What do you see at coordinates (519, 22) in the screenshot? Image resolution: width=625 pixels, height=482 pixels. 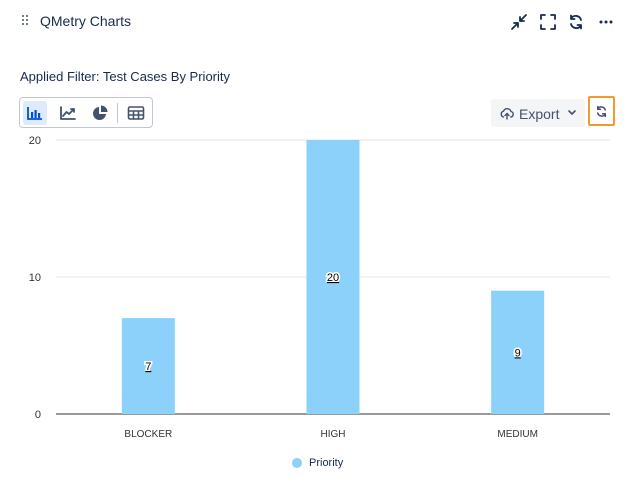 I see `collapse-icon` at bounding box center [519, 22].